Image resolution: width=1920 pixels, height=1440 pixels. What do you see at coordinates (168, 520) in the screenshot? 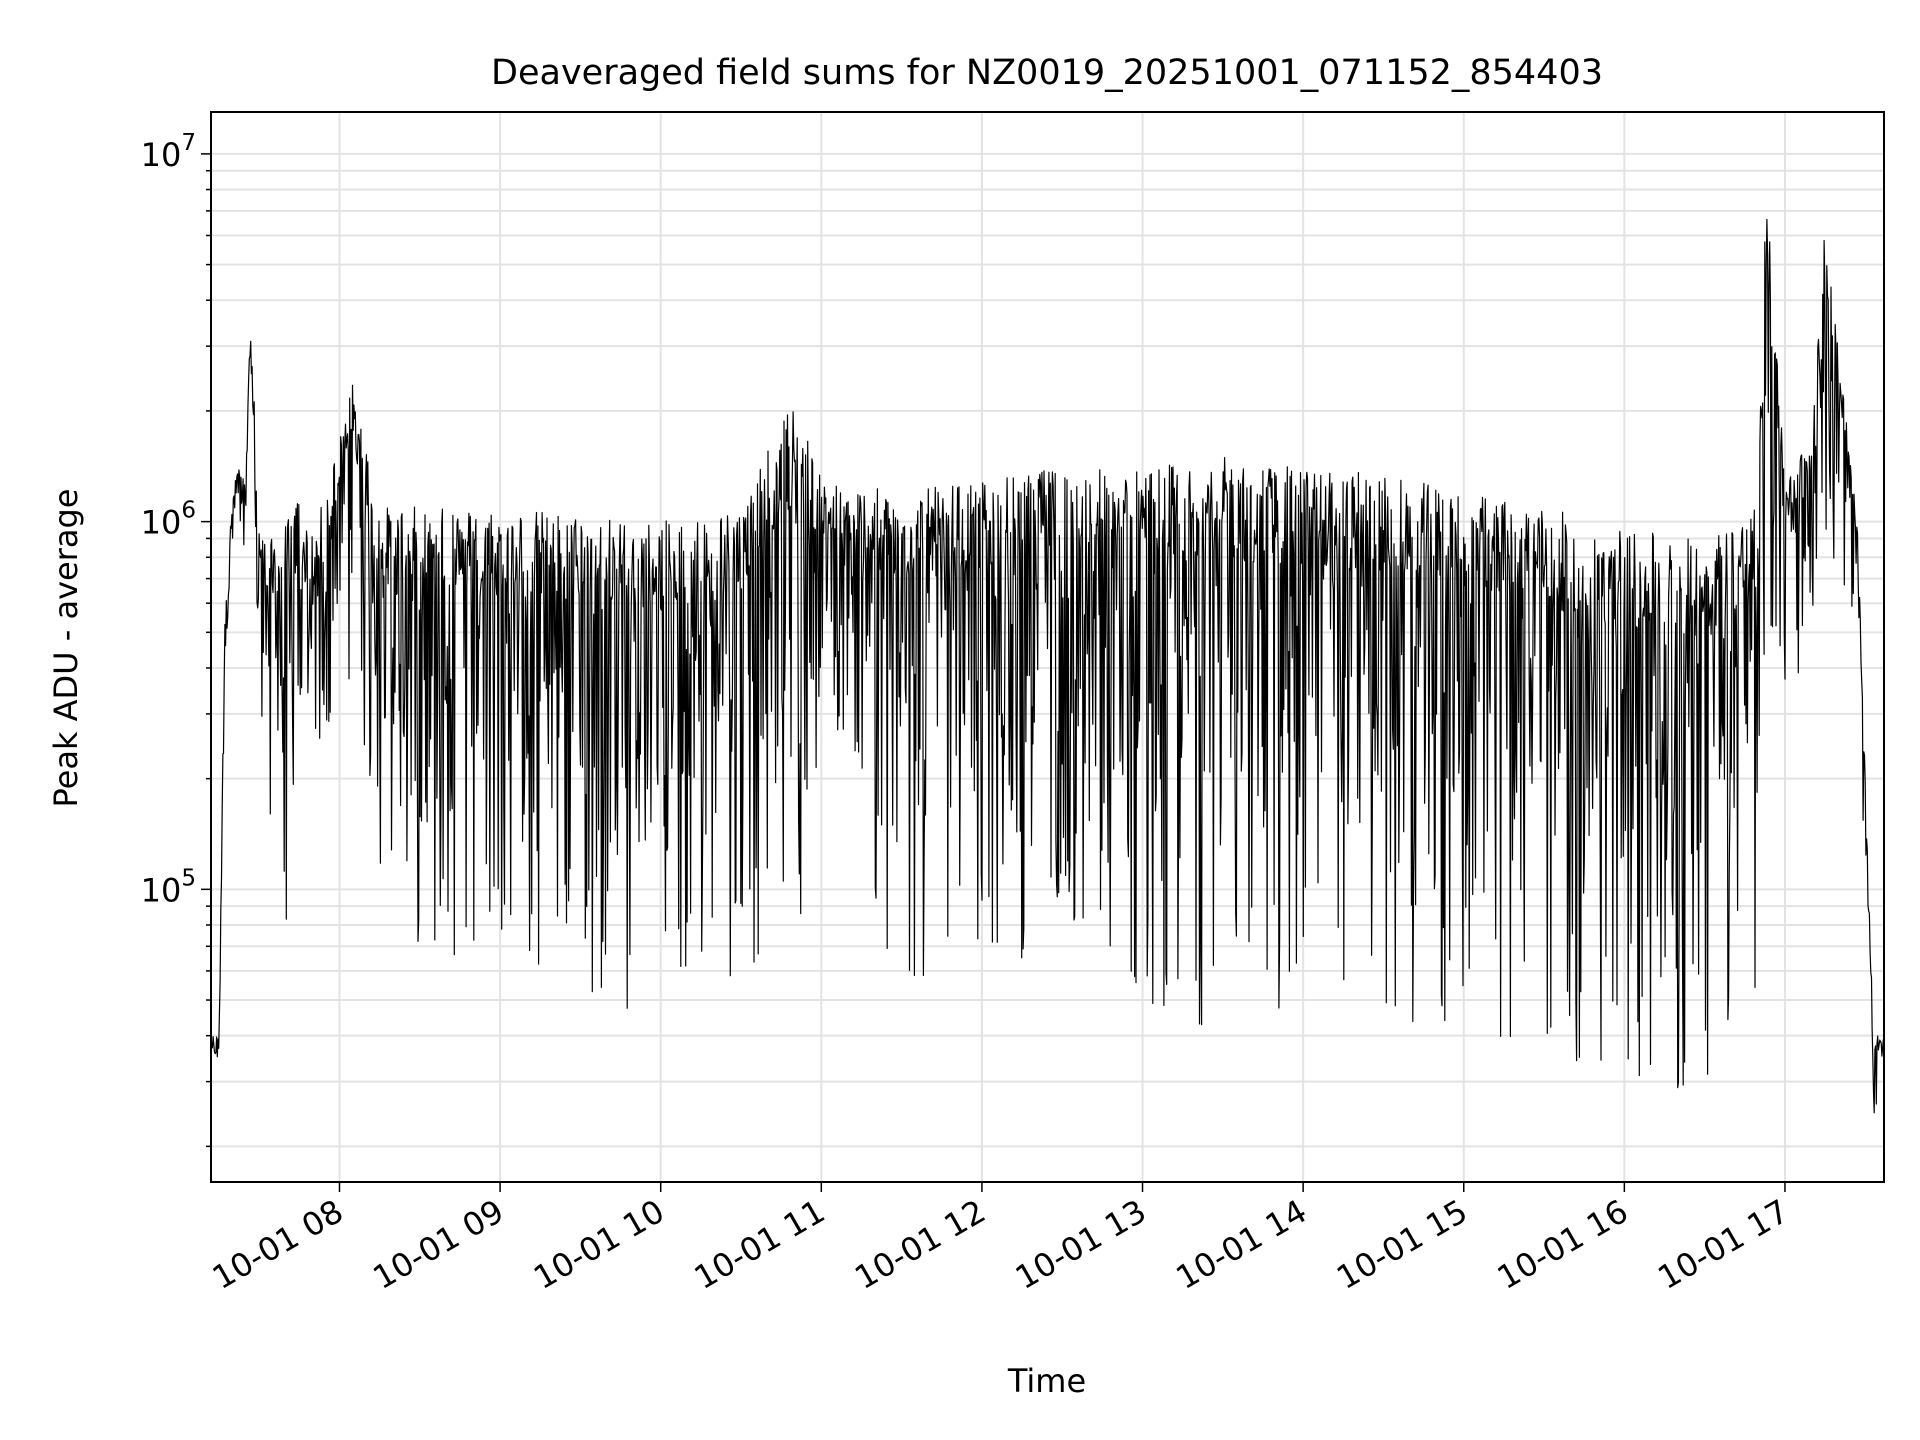
I see `y-tick-label: 10⁶` at bounding box center [168, 520].